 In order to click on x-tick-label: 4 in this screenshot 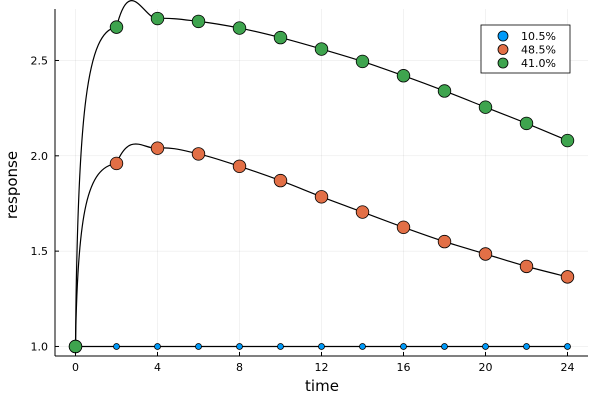, I will do `click(157, 367)`.